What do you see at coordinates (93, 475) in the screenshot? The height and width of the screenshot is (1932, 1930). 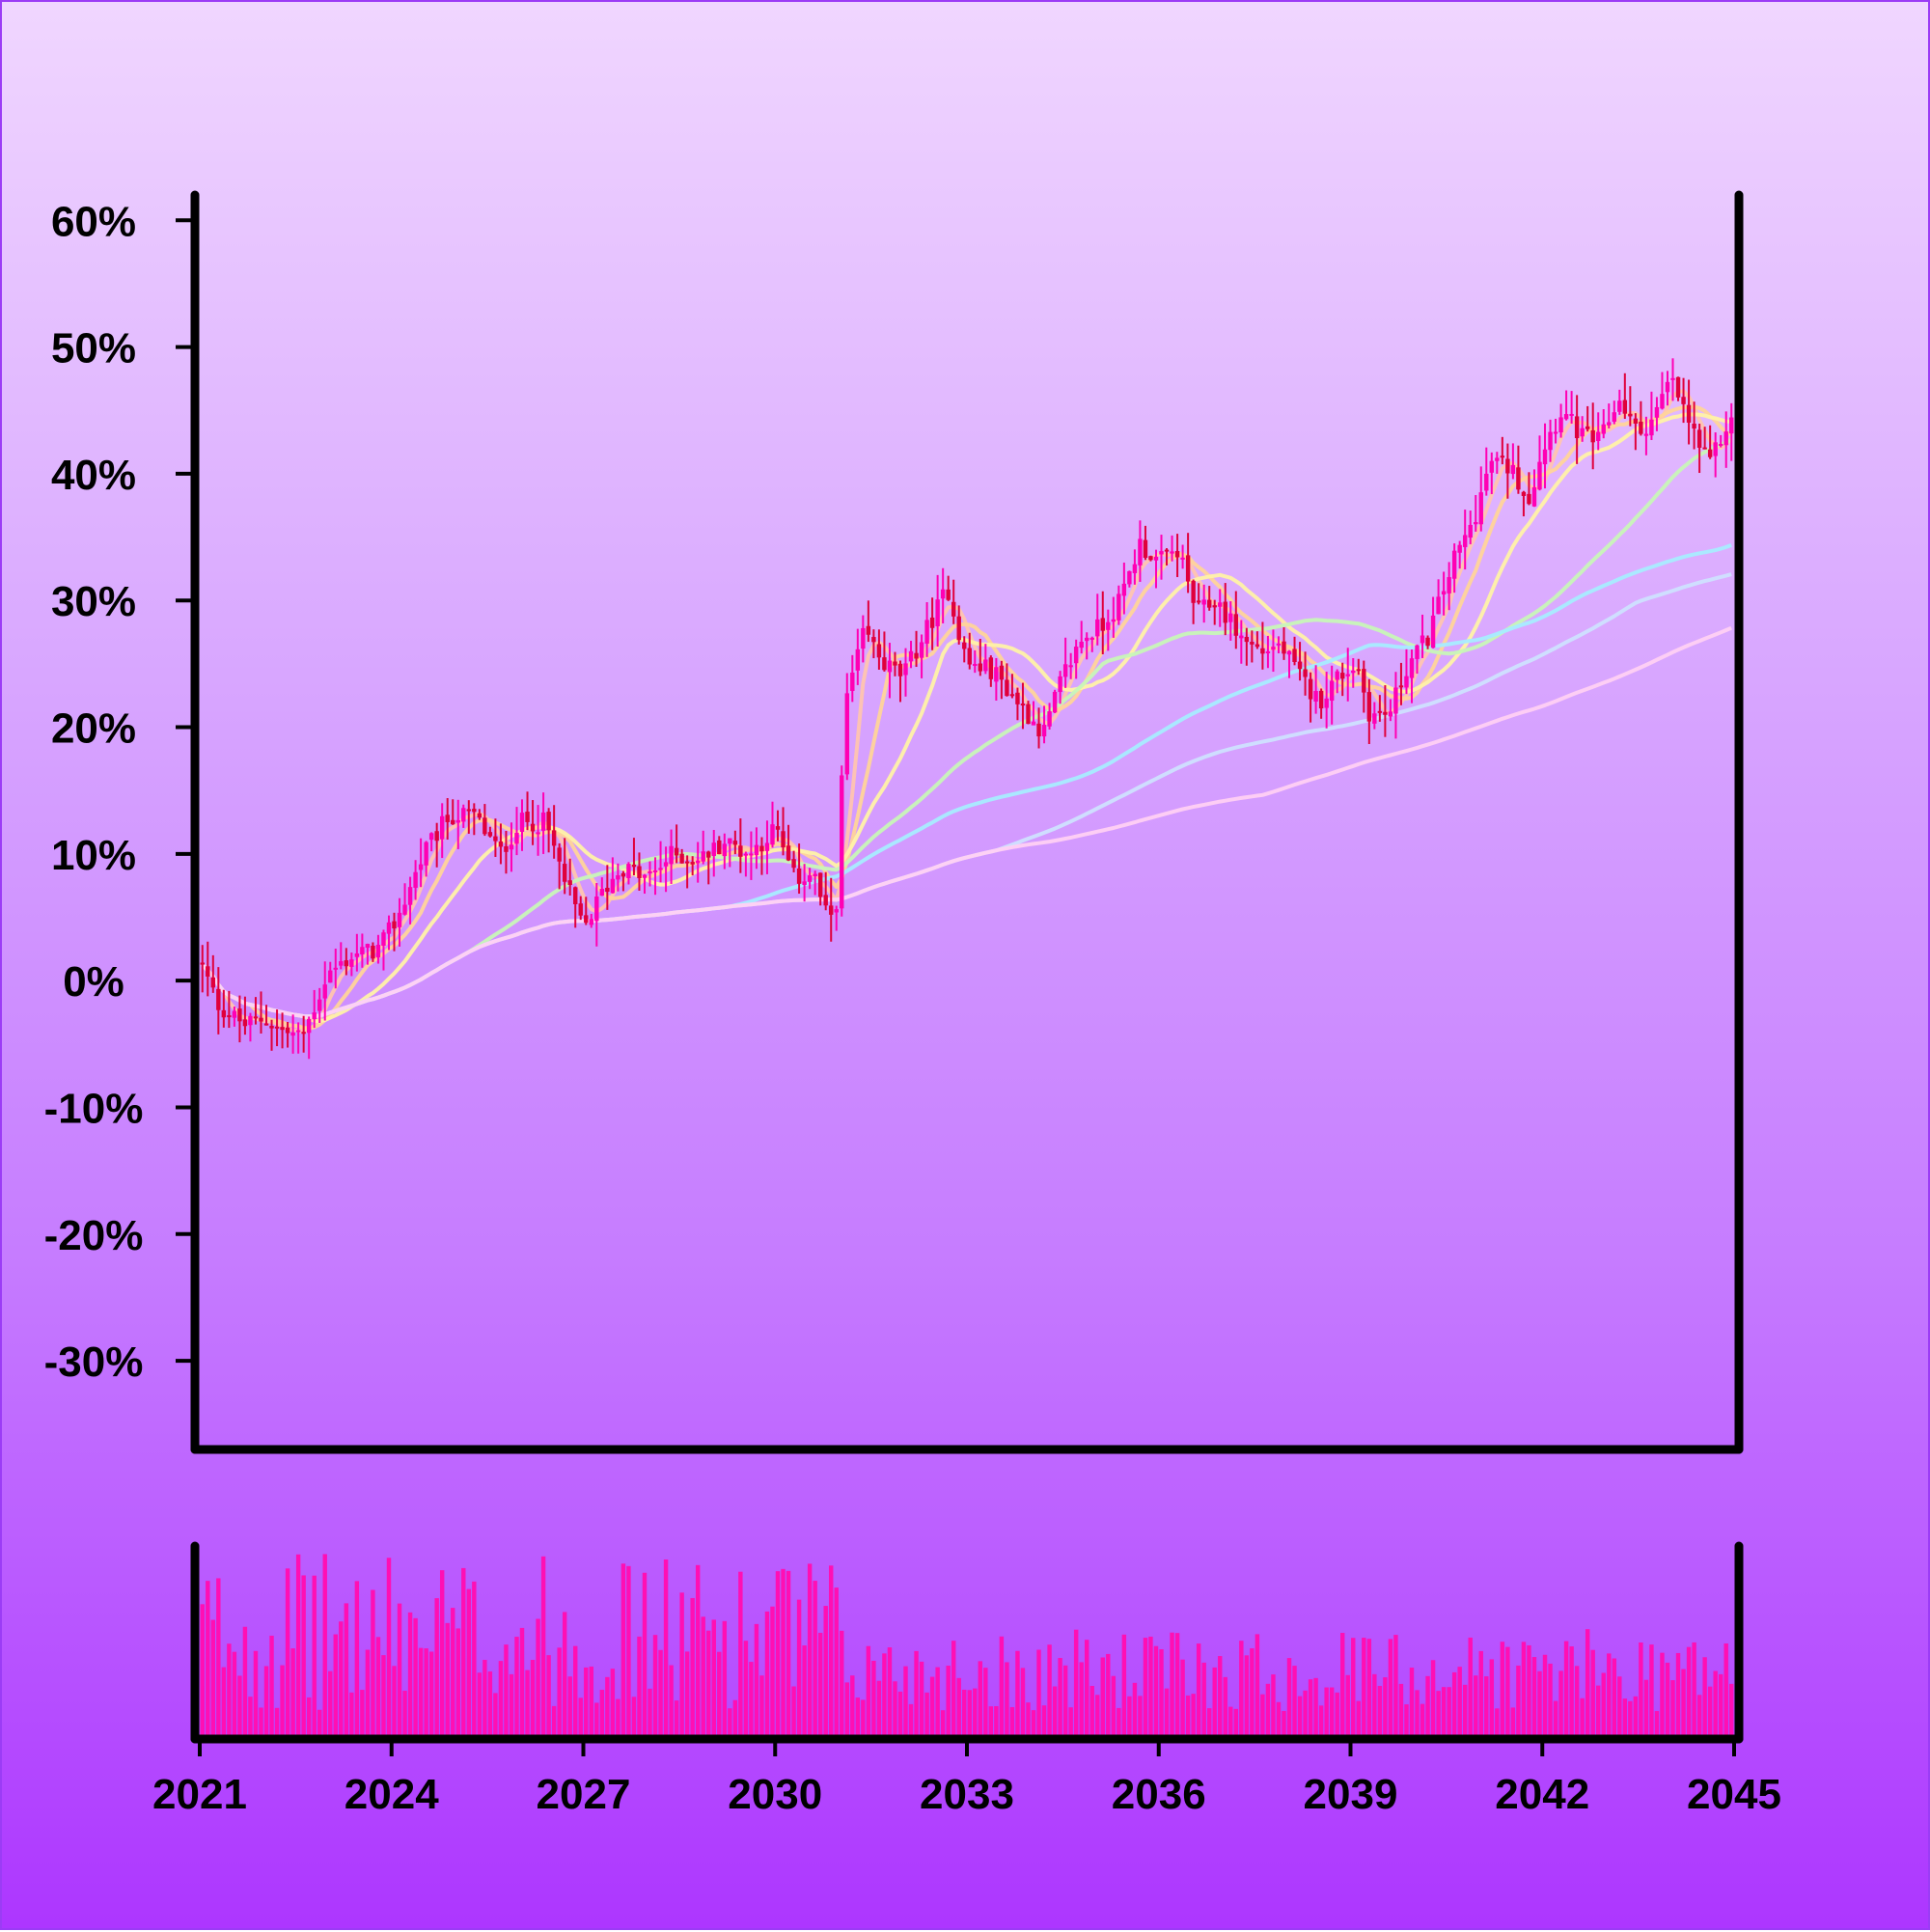 I see `y-tick-label: 40%` at bounding box center [93, 475].